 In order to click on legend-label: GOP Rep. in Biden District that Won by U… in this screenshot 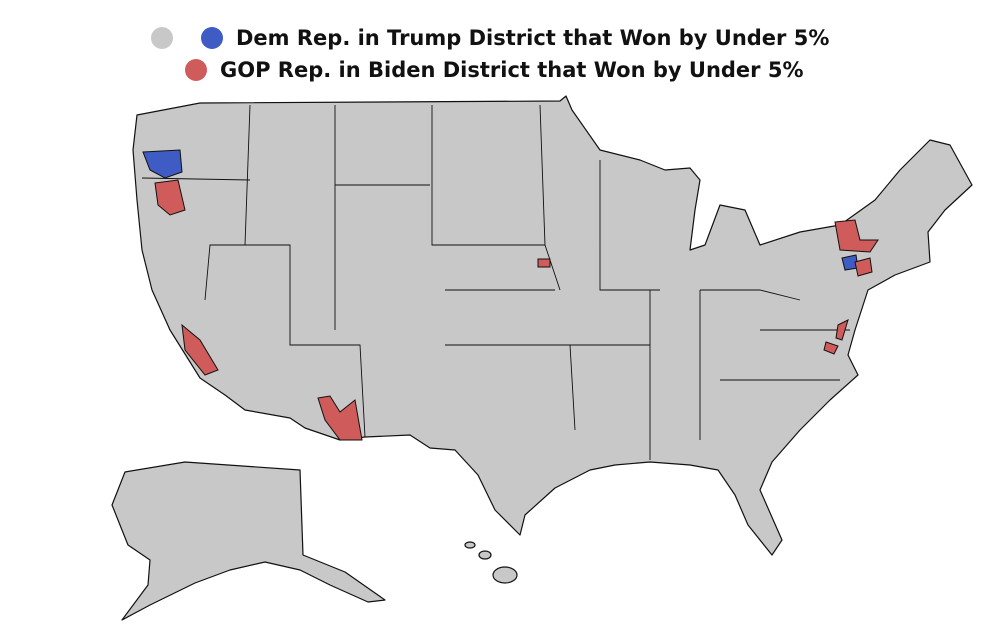, I will do `click(512, 70)`.